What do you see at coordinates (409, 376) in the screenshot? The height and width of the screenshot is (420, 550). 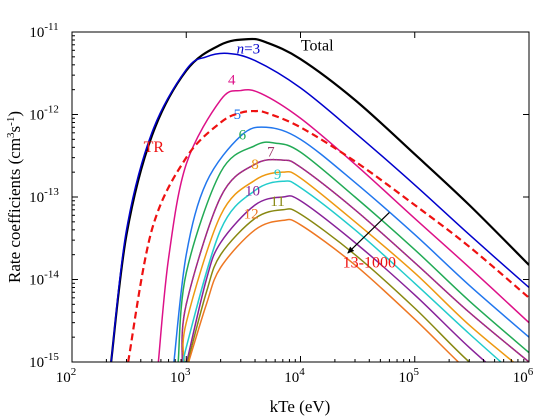 I see `x-tick-label: 10⁵` at bounding box center [409, 376].